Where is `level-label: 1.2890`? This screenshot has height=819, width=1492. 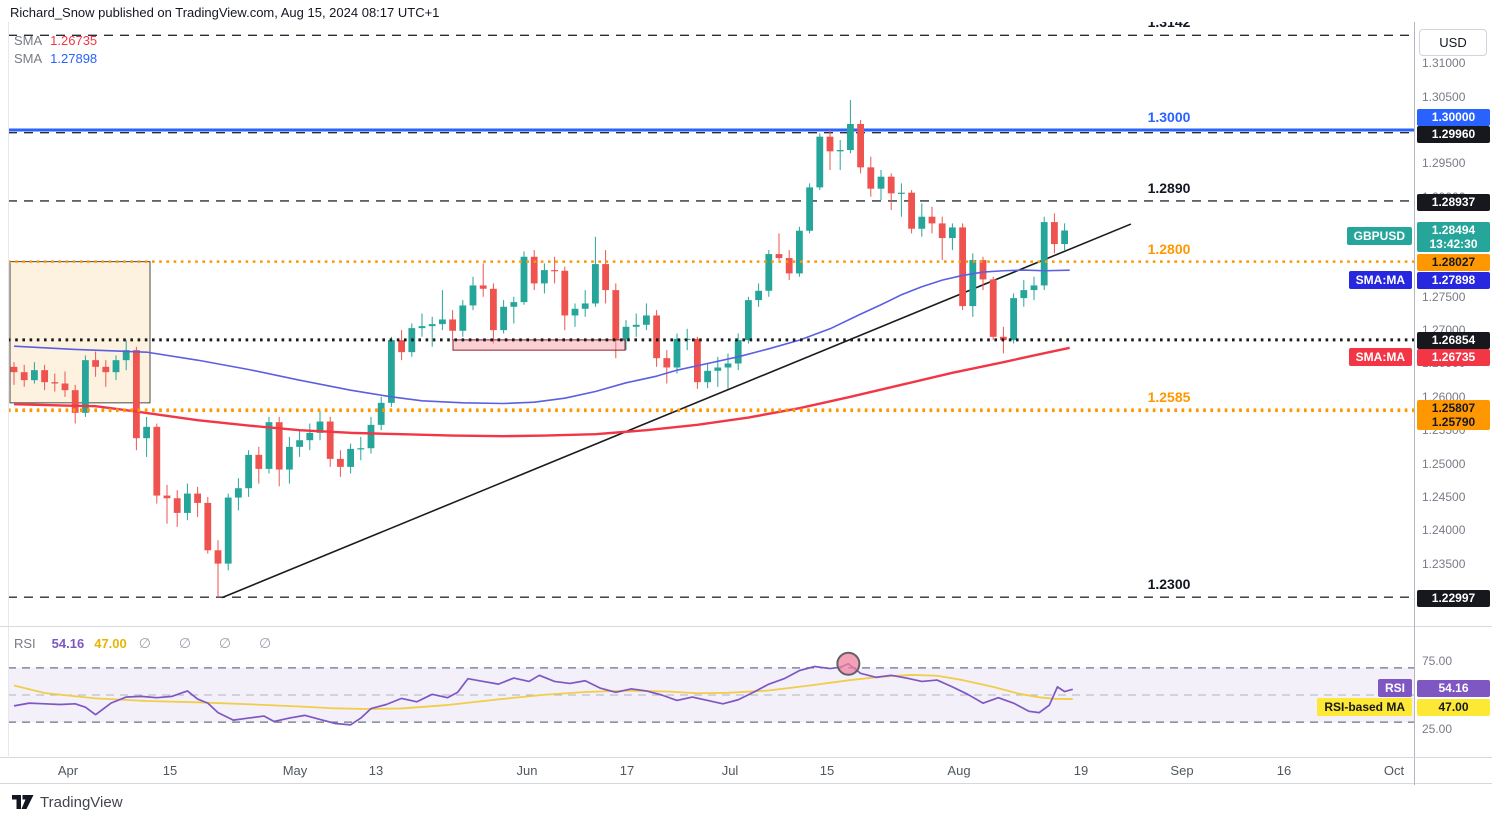
level-label: 1.2890 is located at coordinates (1169, 187).